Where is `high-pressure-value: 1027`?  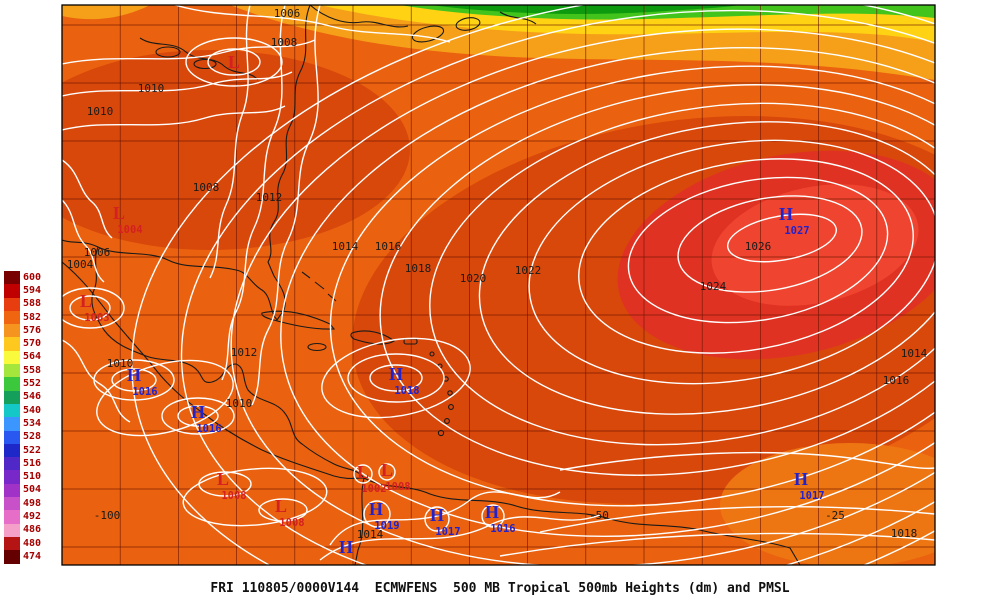 high-pressure-value: 1027 is located at coordinates (796, 231).